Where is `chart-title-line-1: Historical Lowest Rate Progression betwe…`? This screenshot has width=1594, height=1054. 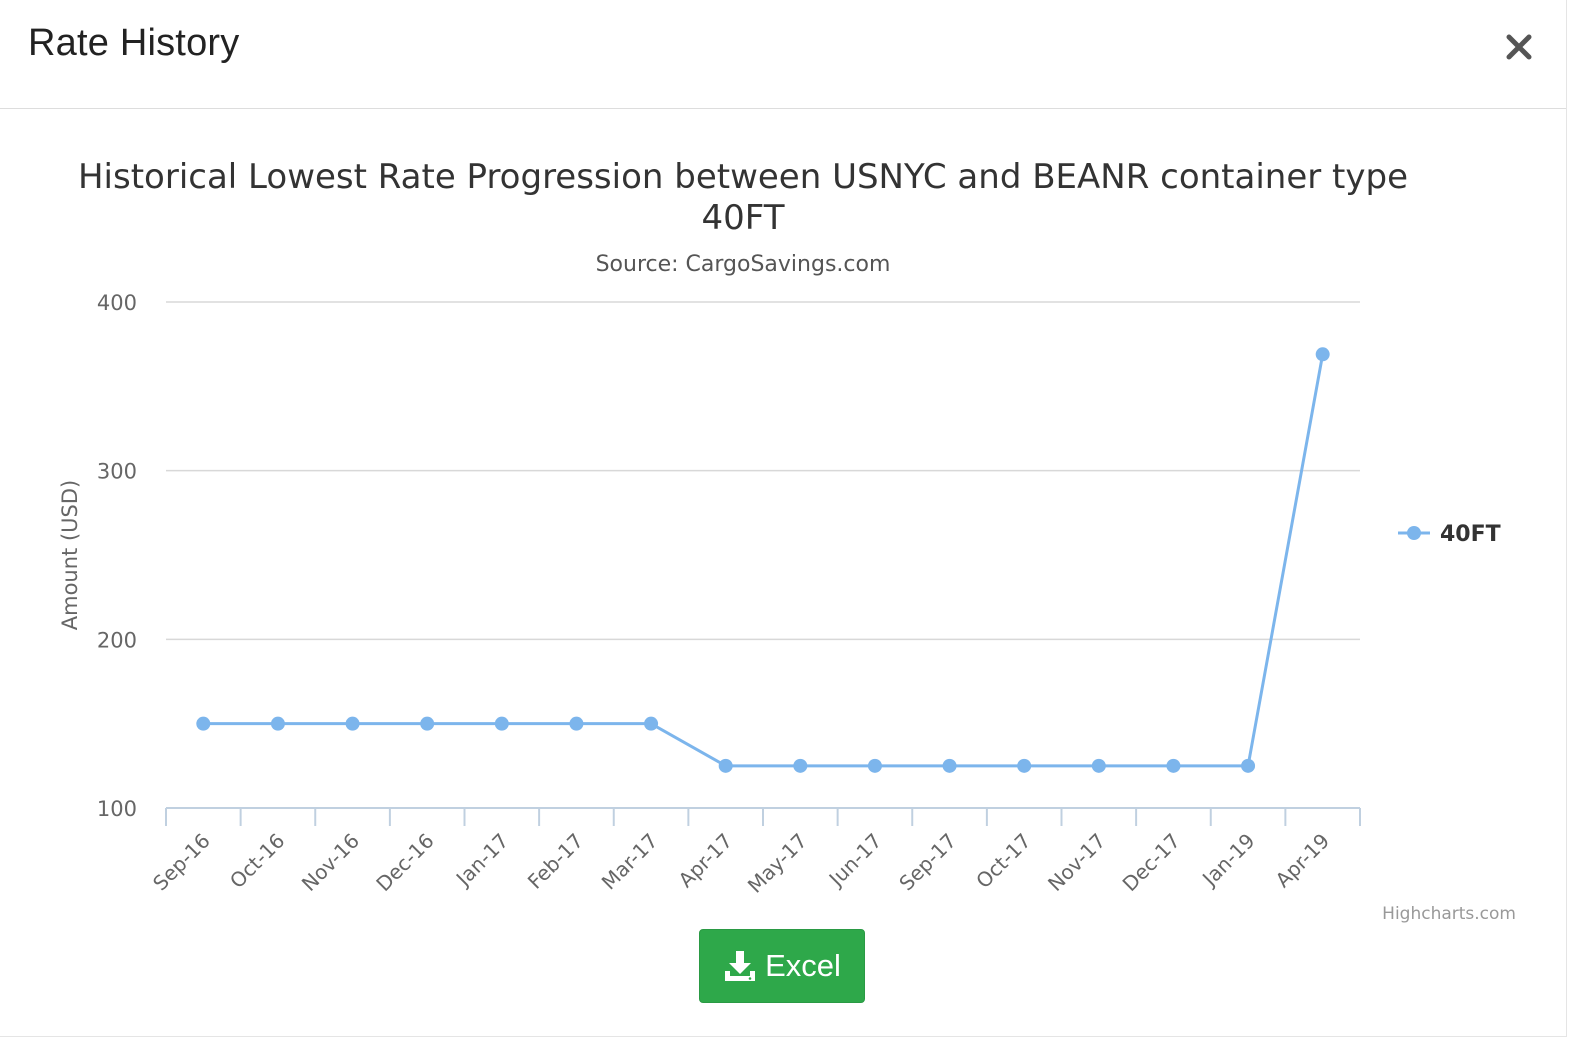
chart-title-line-1: Historical Lowest Rate Progression betwe… is located at coordinates (743, 177).